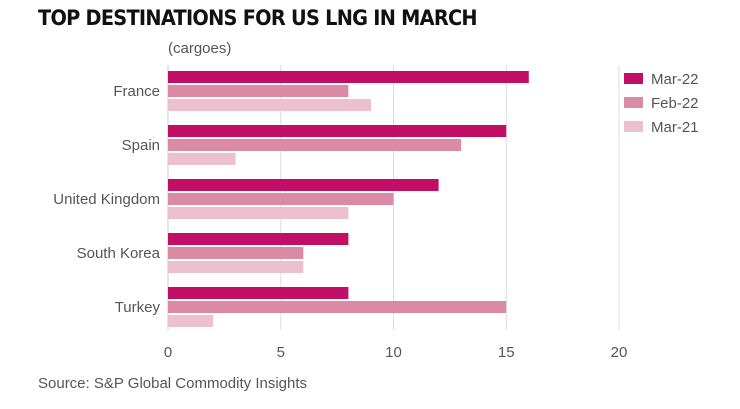 Image resolution: width=740 pixels, height=409 pixels. What do you see at coordinates (675, 103) in the screenshot?
I see `legend-label-feb-22: Feb-22` at bounding box center [675, 103].